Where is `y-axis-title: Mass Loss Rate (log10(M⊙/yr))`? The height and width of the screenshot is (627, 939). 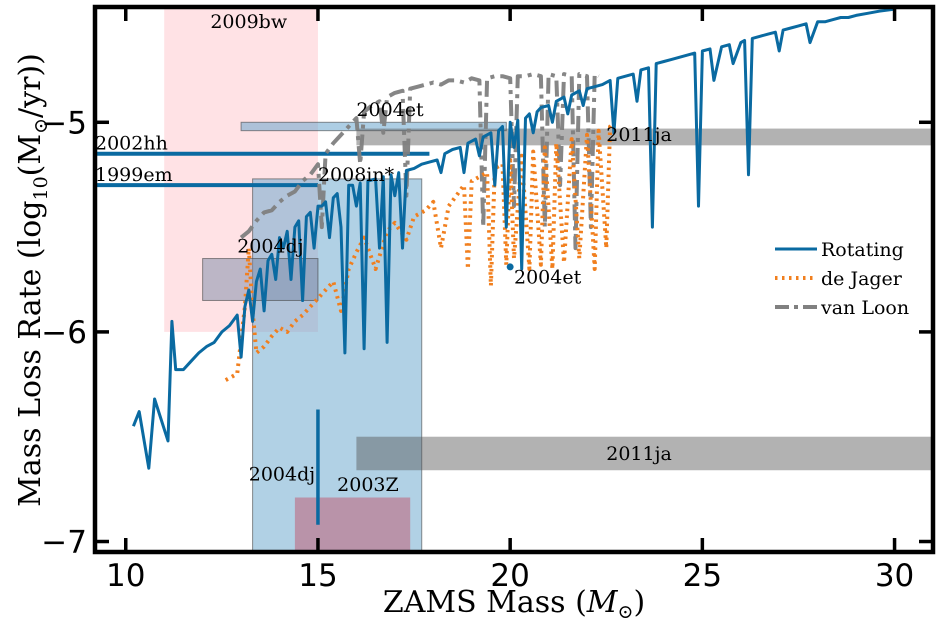 y-axis-title: Mass Loss Rate (log10(M⊙/yr)) is located at coordinates (32, 280).